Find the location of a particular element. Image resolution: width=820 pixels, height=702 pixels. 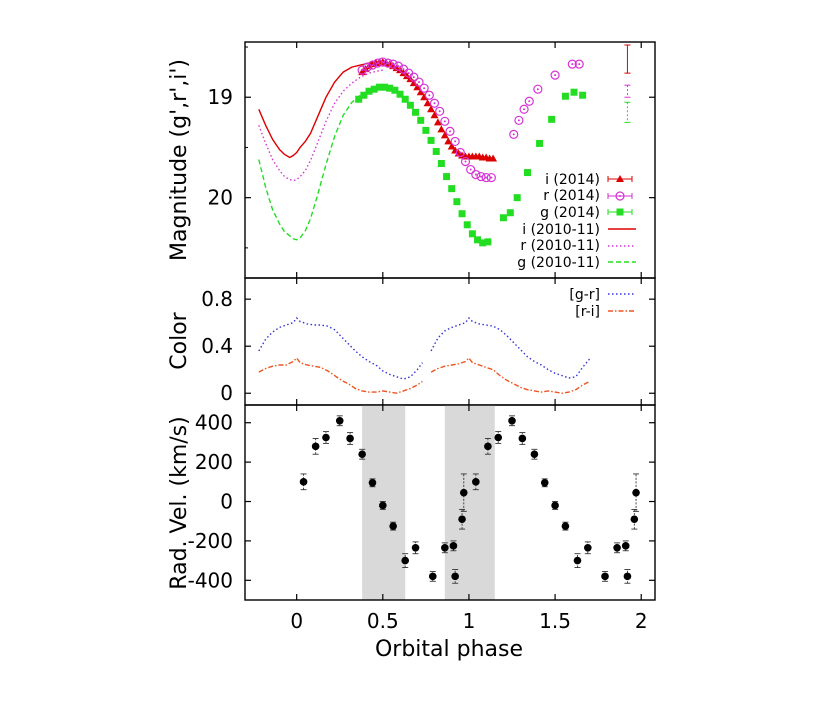

mag-point-1-8-center is located at coordinates (403, 69).